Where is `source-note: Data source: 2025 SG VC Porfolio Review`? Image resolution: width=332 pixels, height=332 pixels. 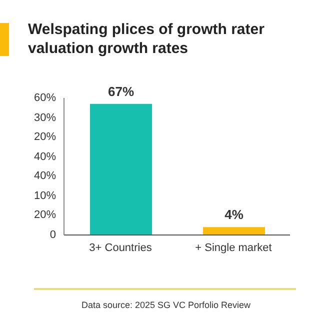
source-note: Data source: 2025 SG VC Porfolio Review is located at coordinates (166, 305).